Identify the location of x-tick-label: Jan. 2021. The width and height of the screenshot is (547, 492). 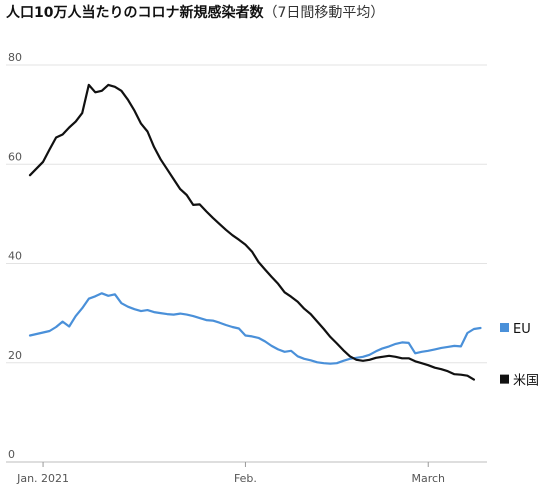
(42, 478).